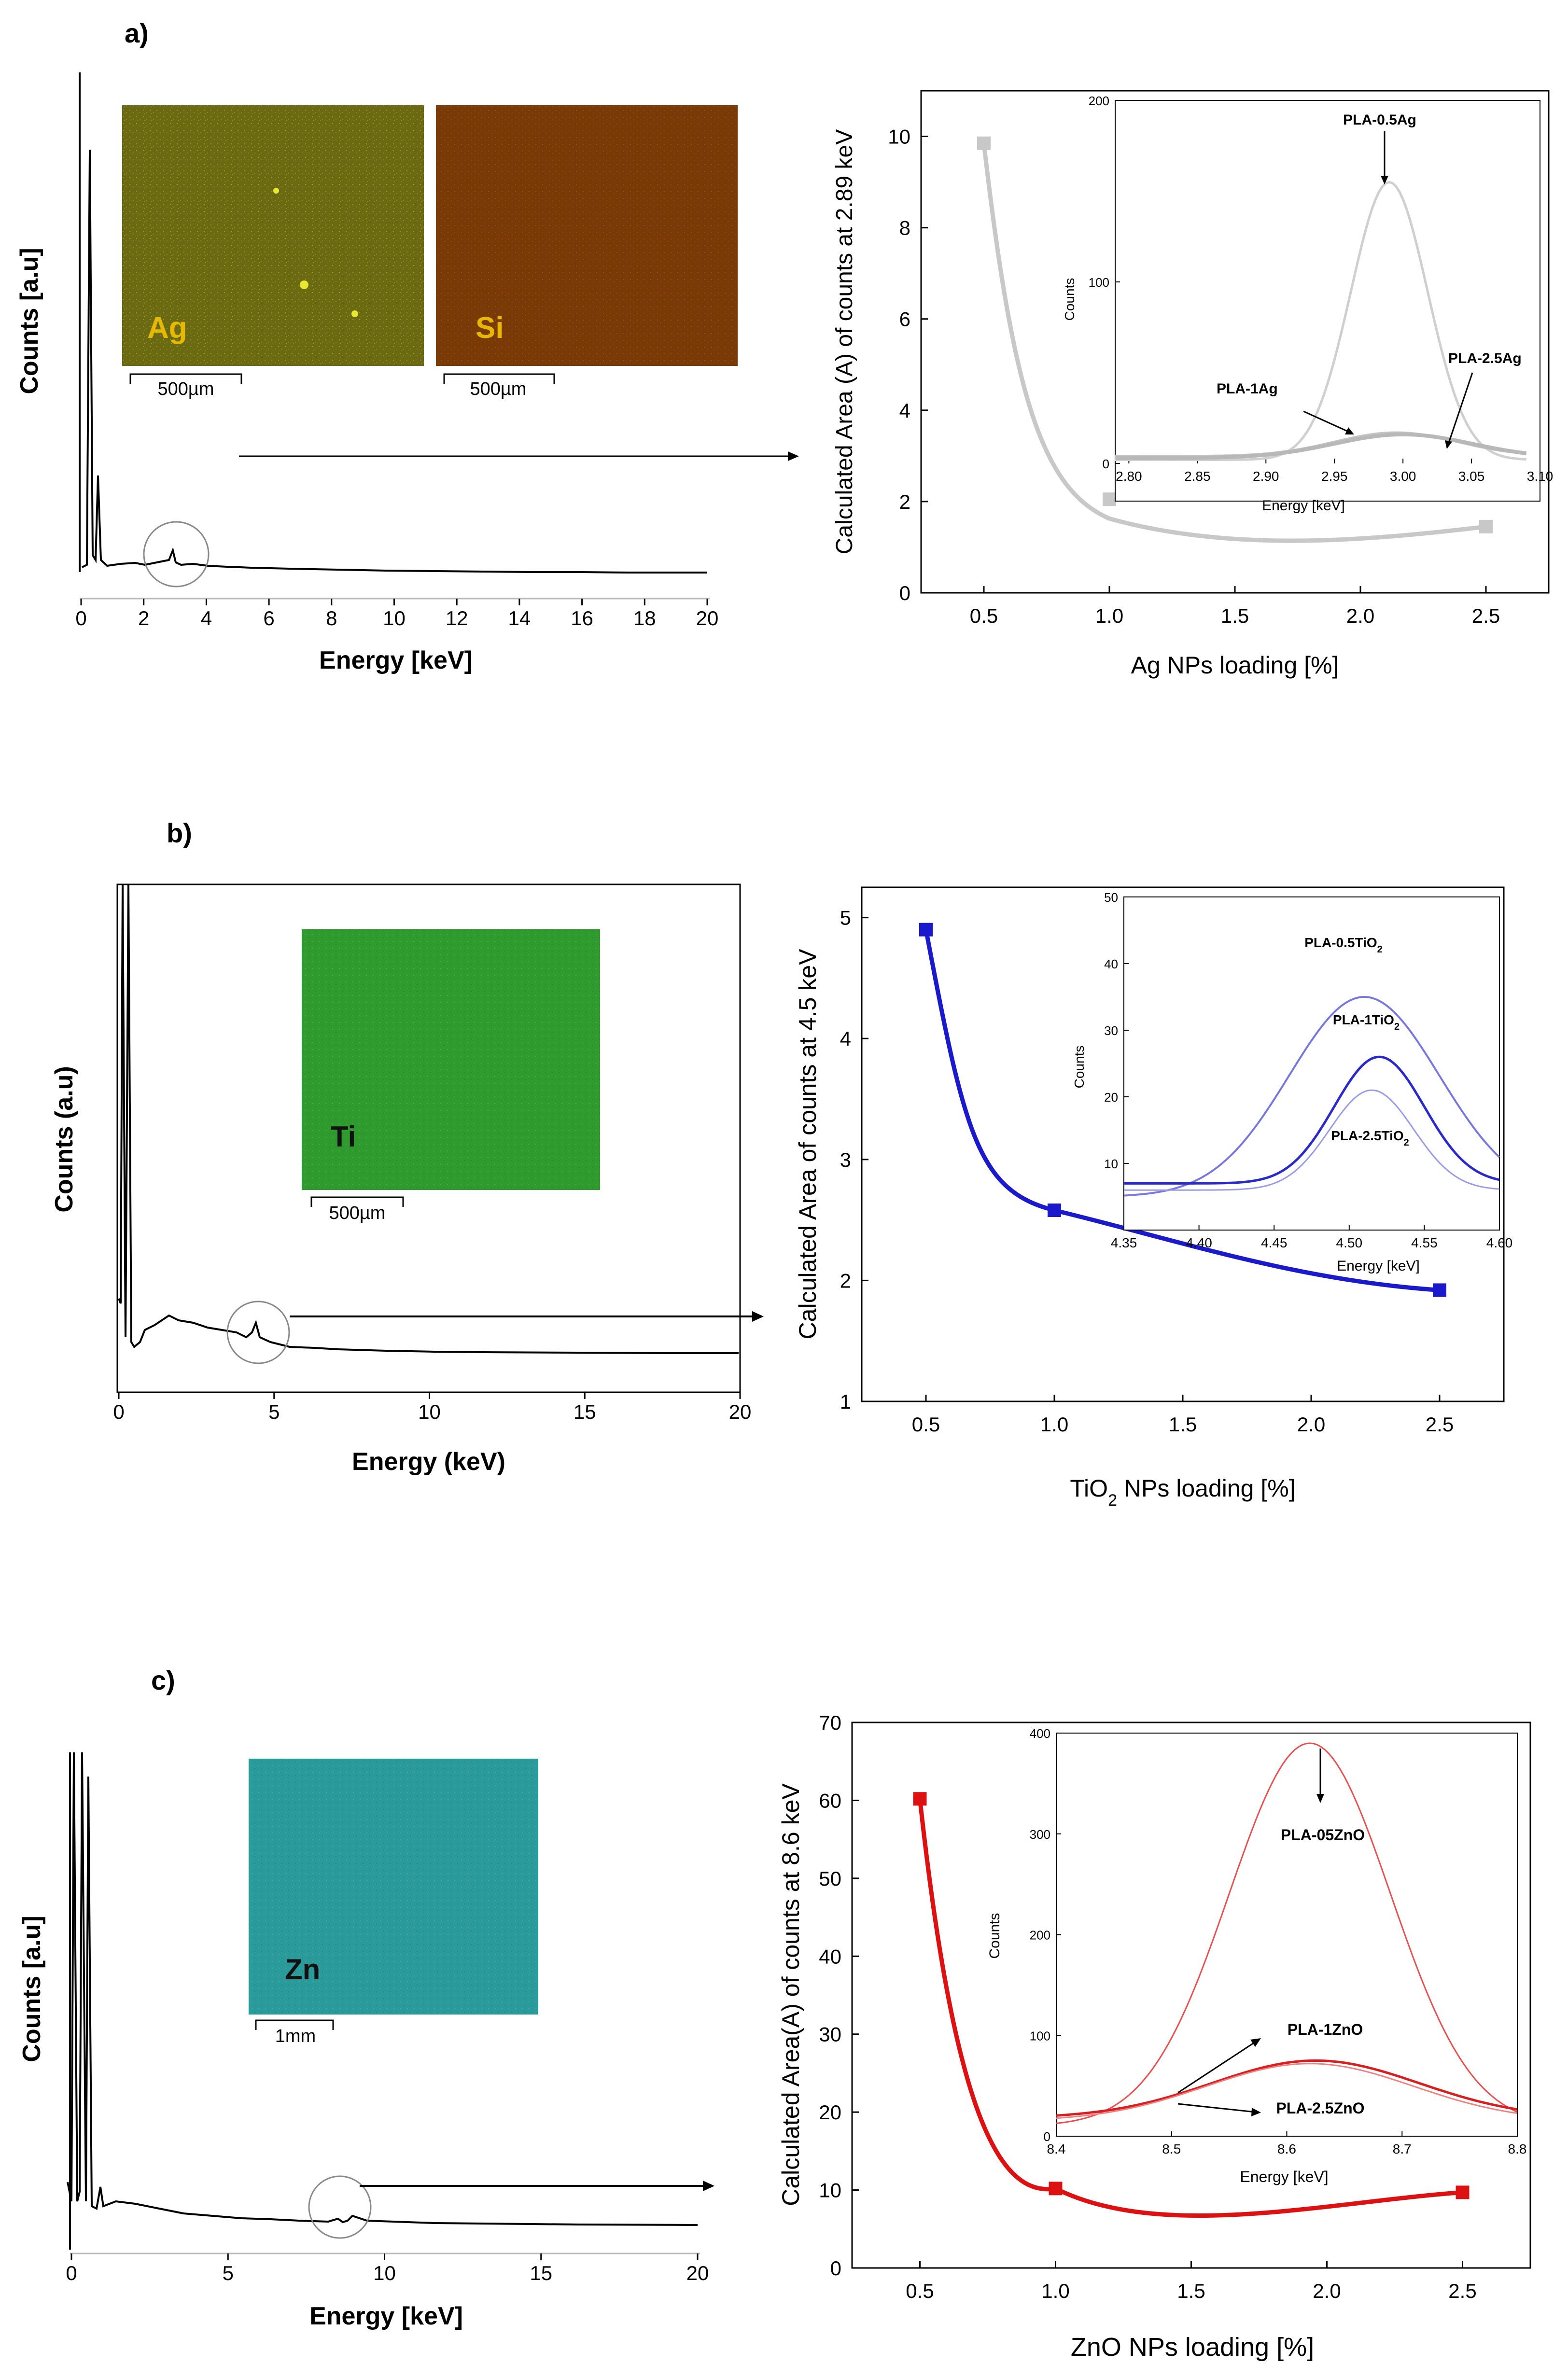 The height and width of the screenshot is (2379, 1568). Describe the element at coordinates (143, 618) in the screenshot. I see `x-tick-label: 2` at that location.